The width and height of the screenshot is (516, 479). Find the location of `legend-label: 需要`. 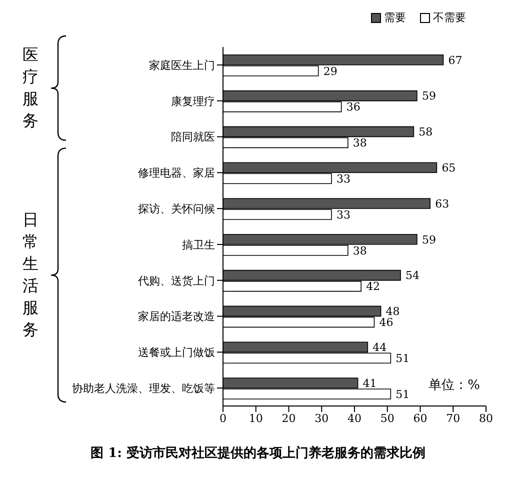

legend-label: 需要 is located at coordinates (395, 17).